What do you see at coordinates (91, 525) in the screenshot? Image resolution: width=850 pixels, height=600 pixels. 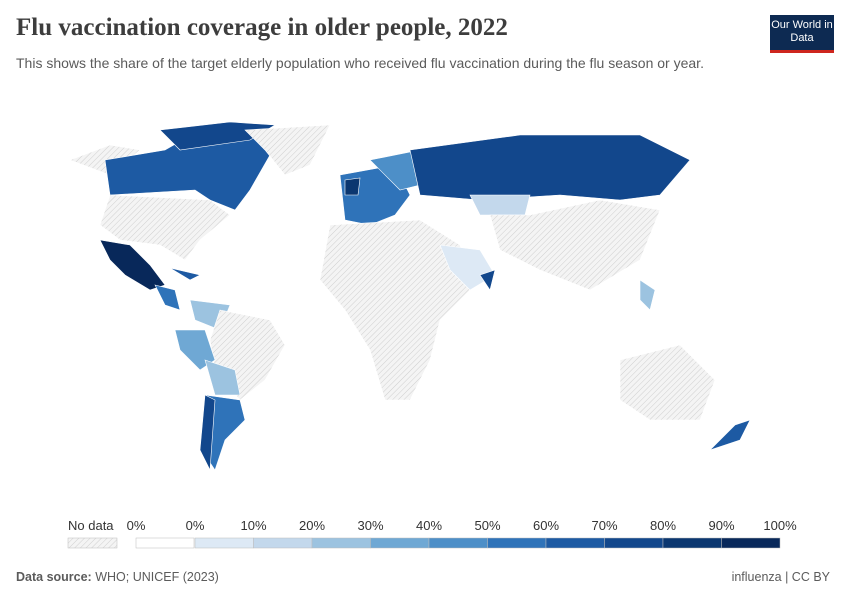 I see `legend-no-data-label: No data` at bounding box center [91, 525].